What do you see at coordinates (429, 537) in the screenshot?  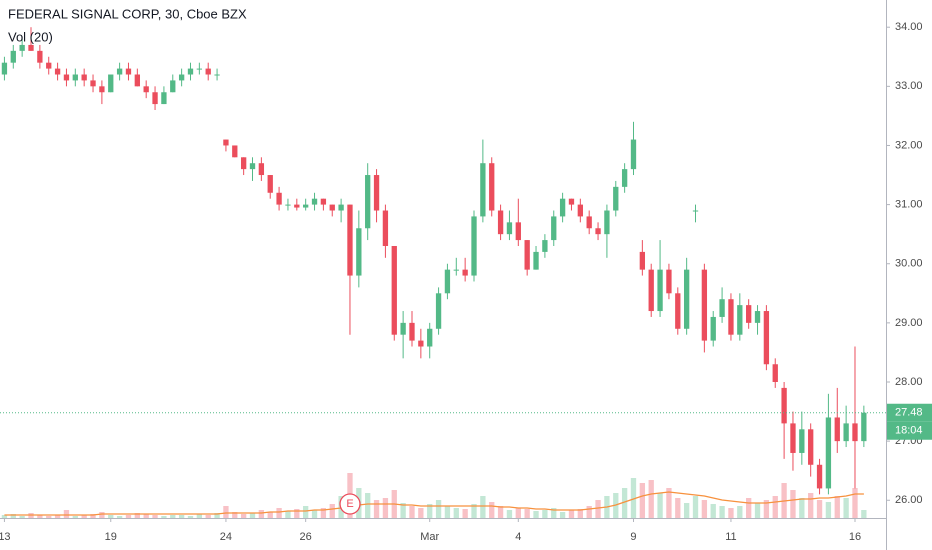 I see `x-tick-label: Mar` at bounding box center [429, 537].